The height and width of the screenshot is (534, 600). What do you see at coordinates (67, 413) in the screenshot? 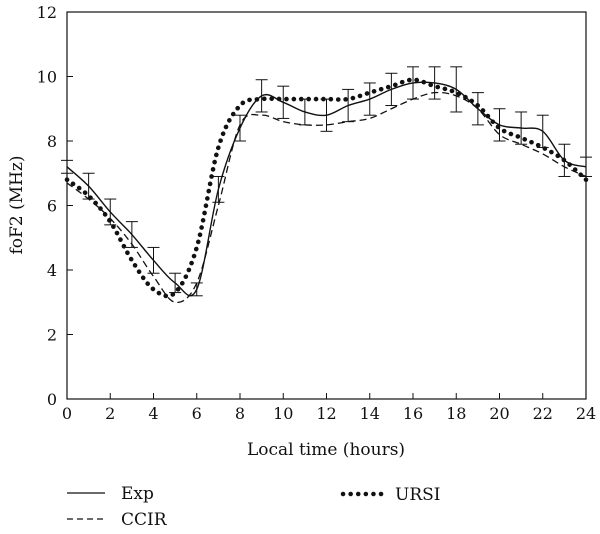
I see `x-tick-label: 0` at bounding box center [67, 413].